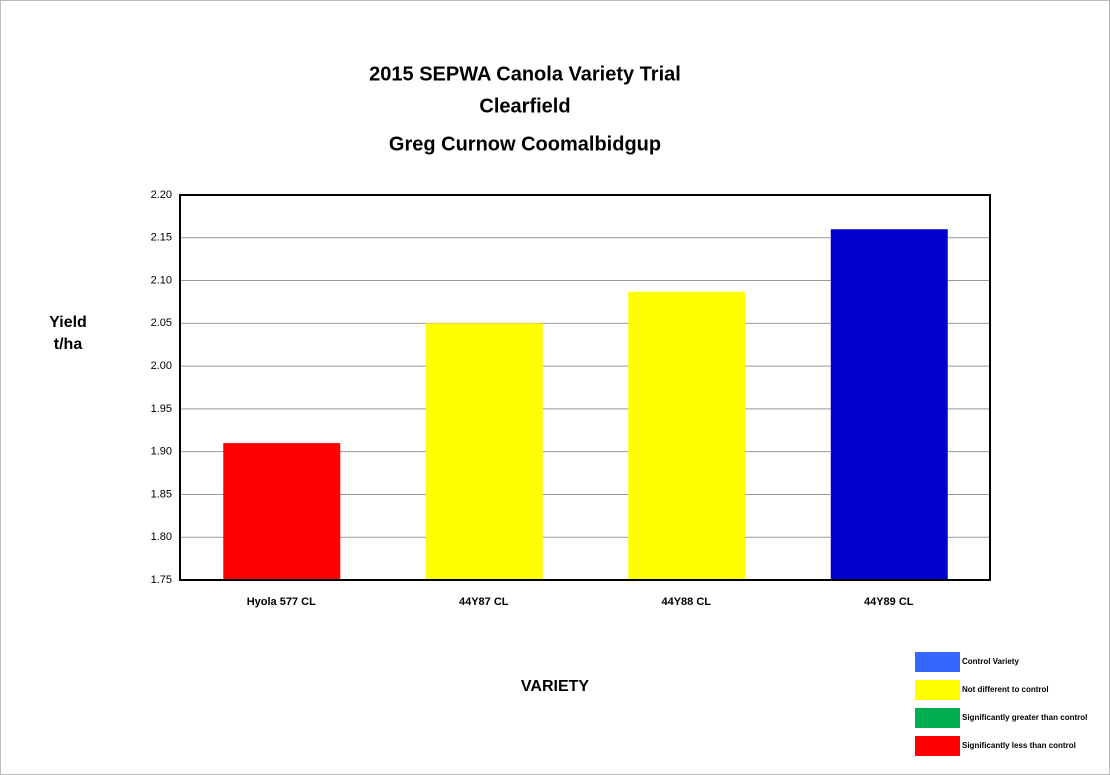  What do you see at coordinates (525, 144) in the screenshot?
I see `chart-title: Greg Curnow Coomalbidgup` at bounding box center [525, 144].